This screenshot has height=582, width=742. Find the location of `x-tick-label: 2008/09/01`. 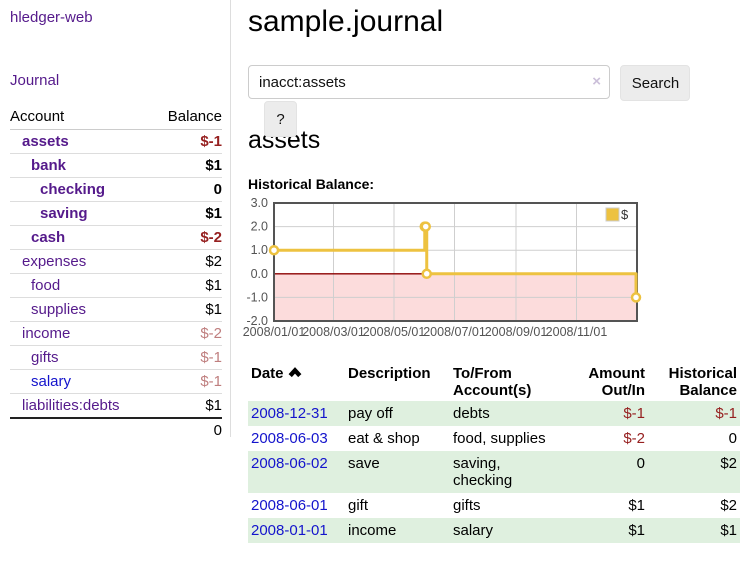

x-tick-label: 2008/09/01 is located at coordinates (516, 332).